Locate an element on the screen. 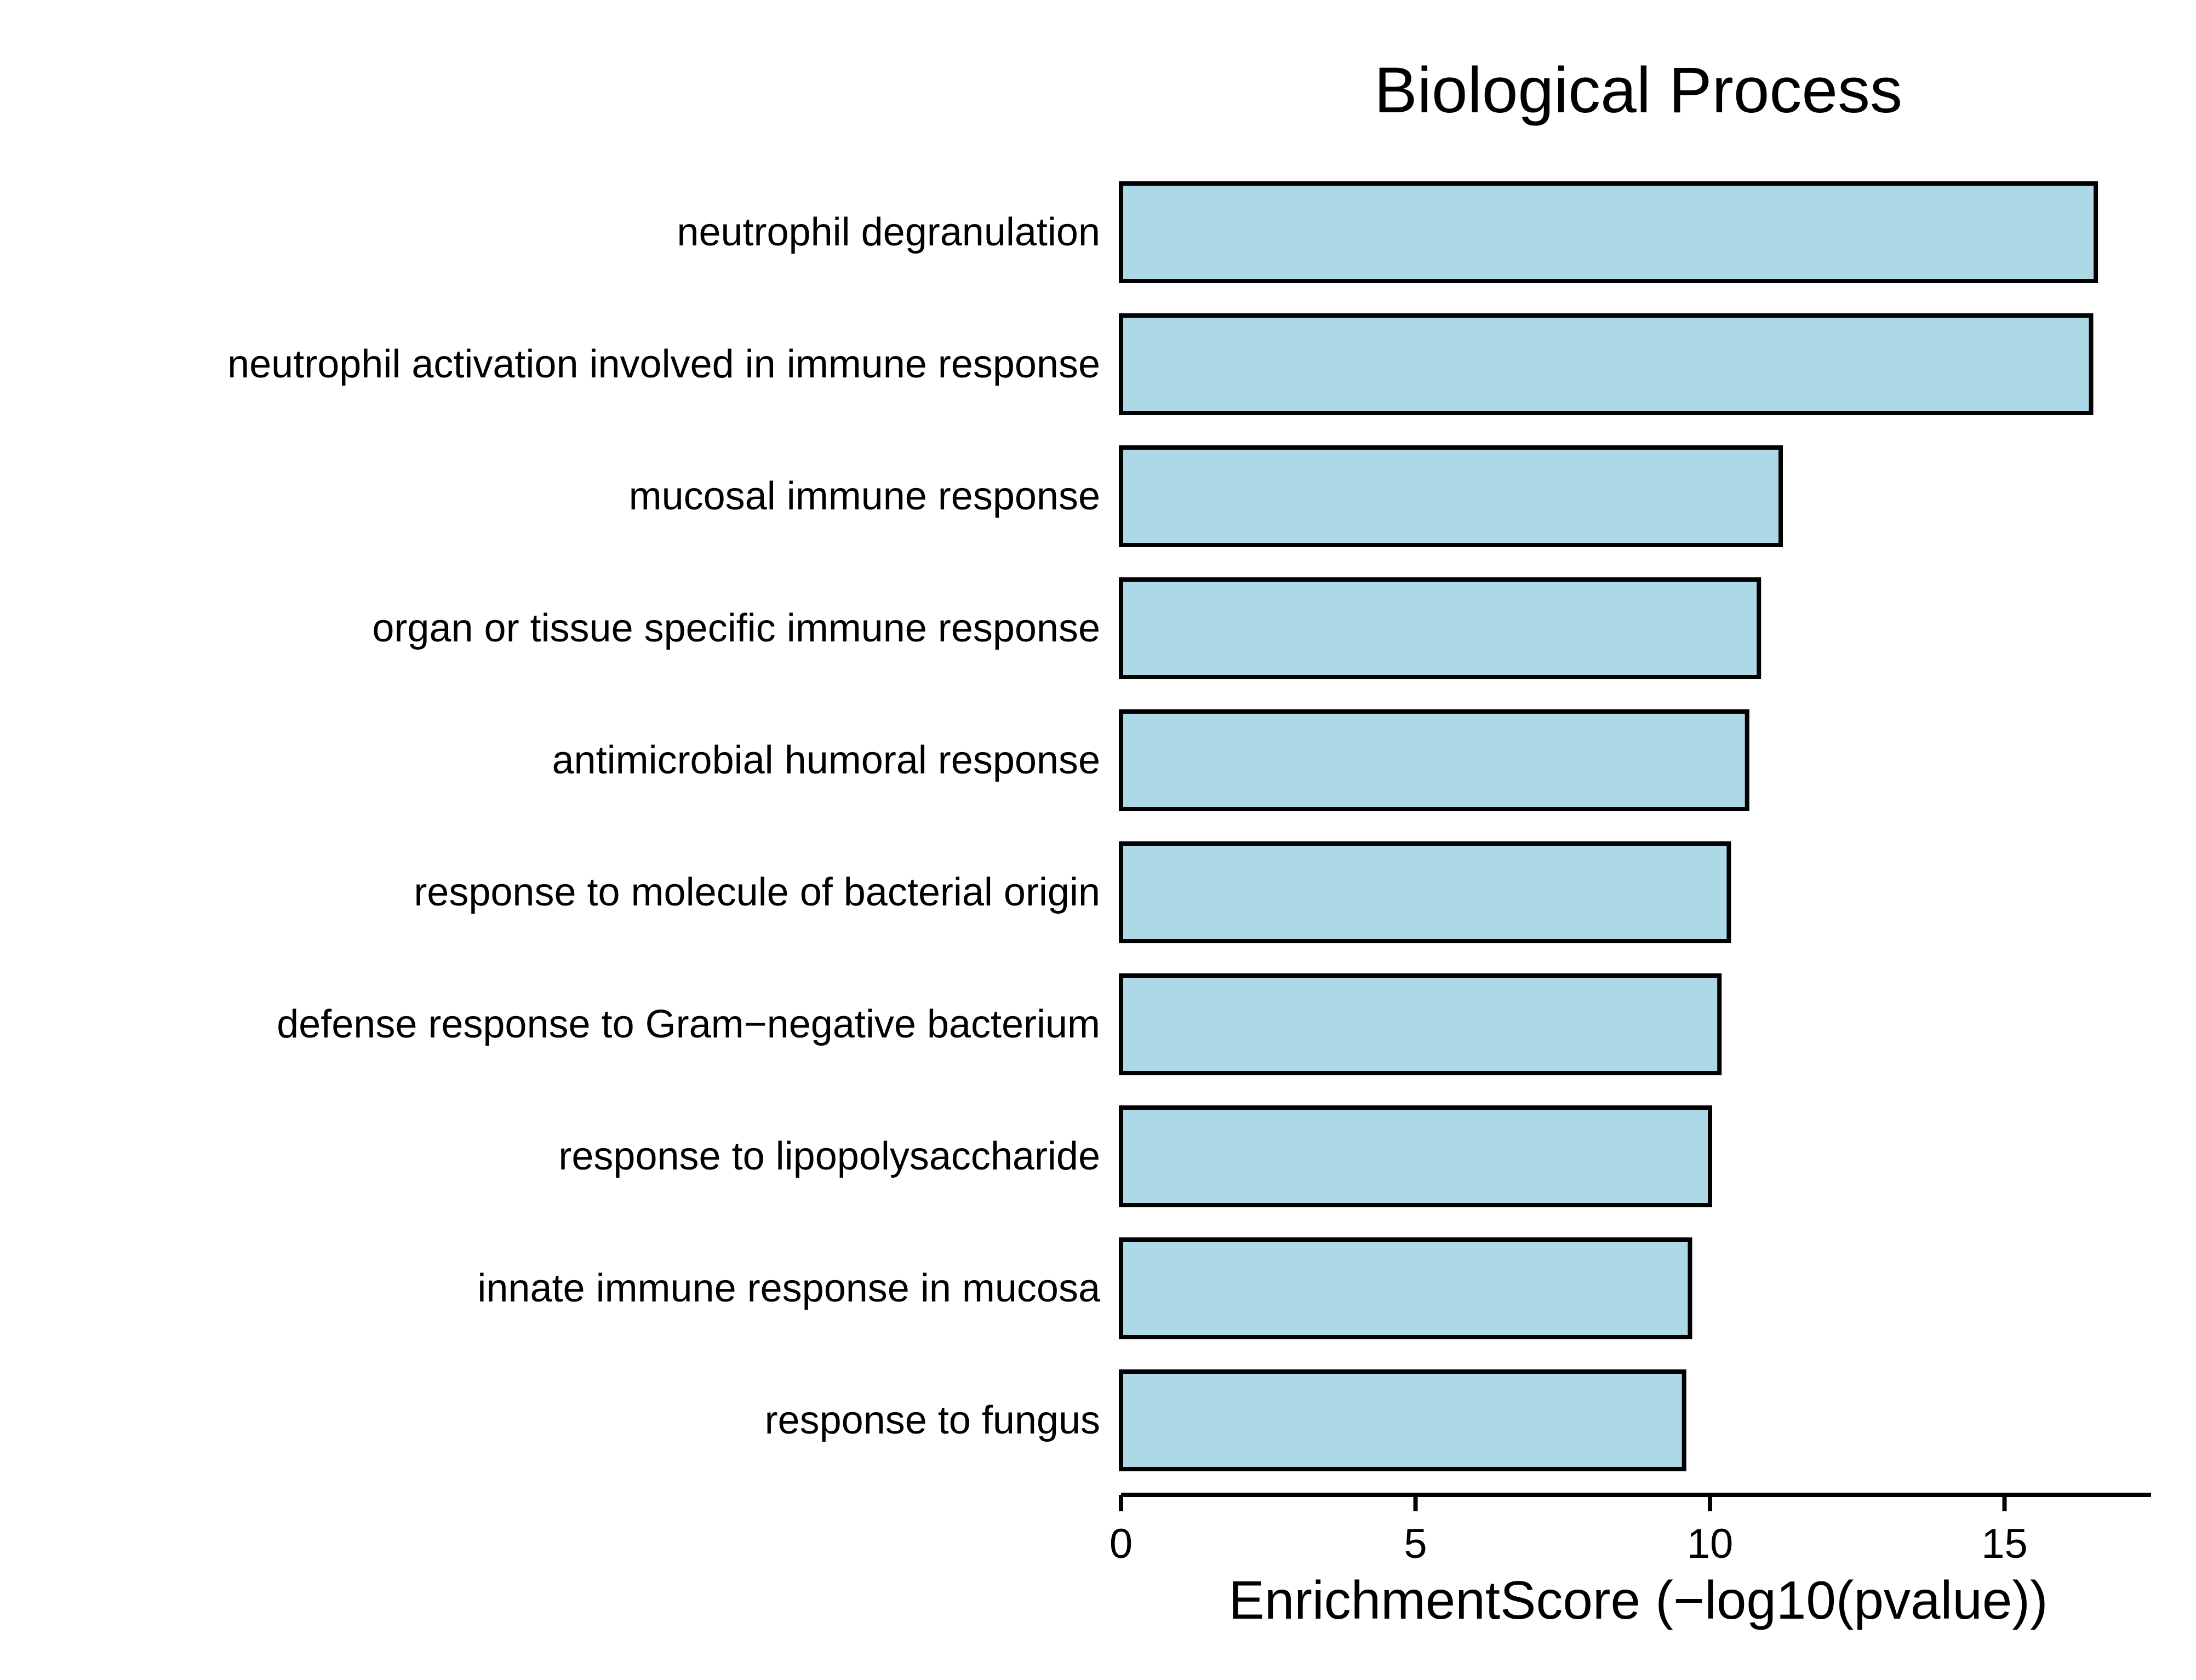 The height and width of the screenshot is (1680, 2196). category-label: response to lipopolysaccharide is located at coordinates (829, 1156).